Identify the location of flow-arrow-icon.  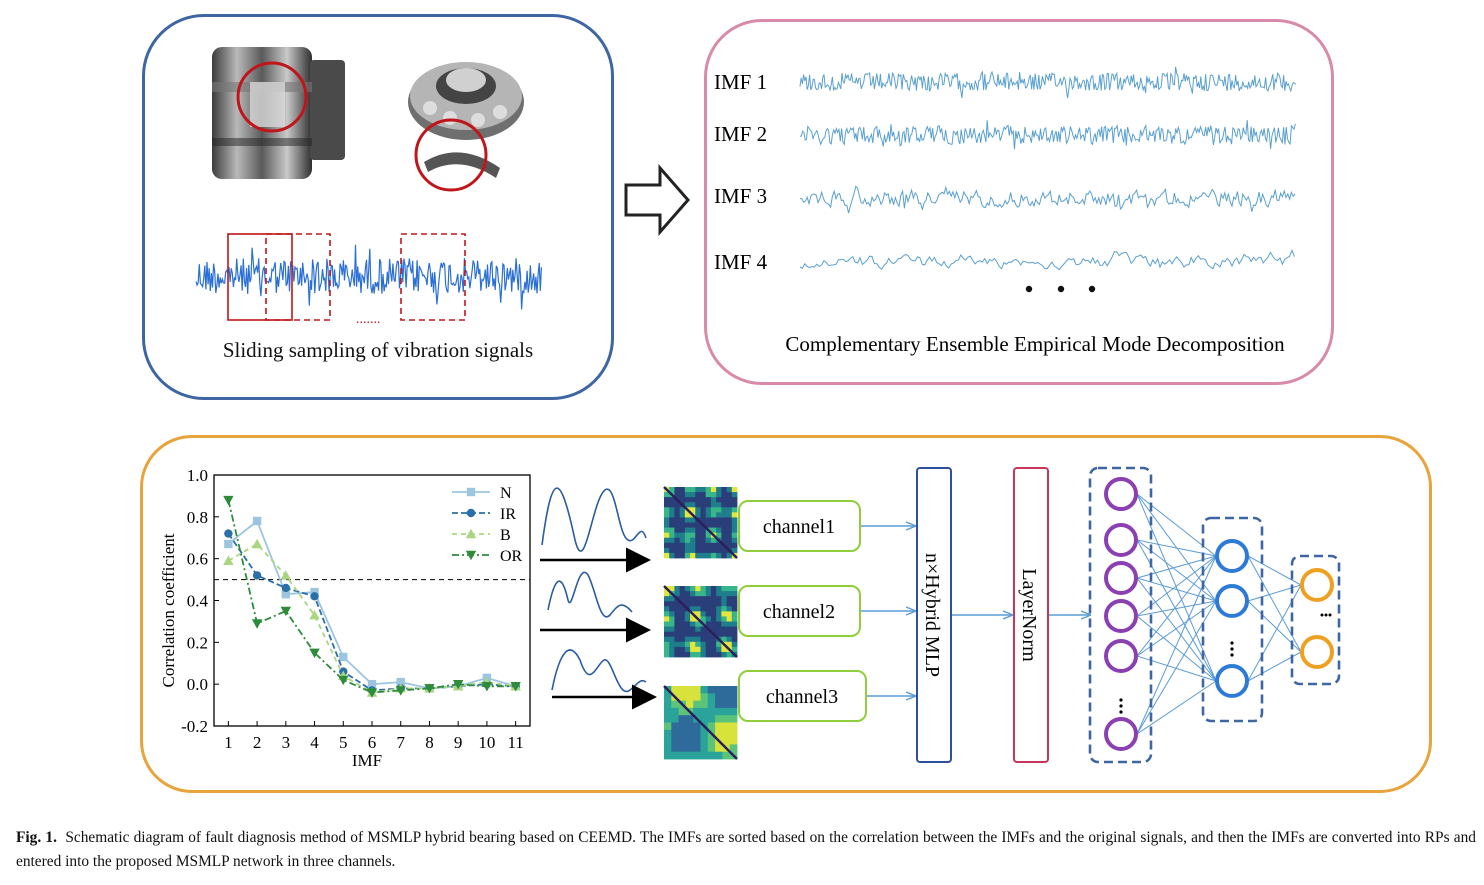
(657, 200).